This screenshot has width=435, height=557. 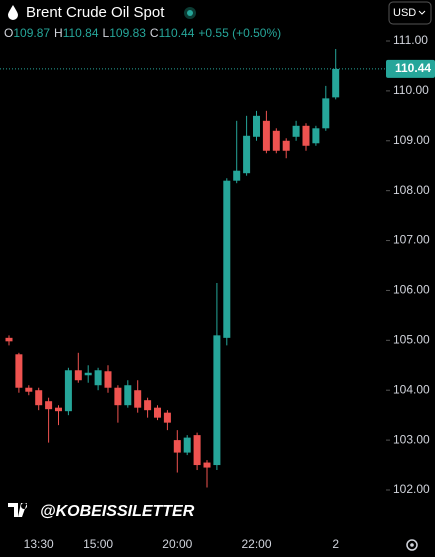 What do you see at coordinates (8, 33) in the screenshot?
I see `ohlc-key: O` at bounding box center [8, 33].